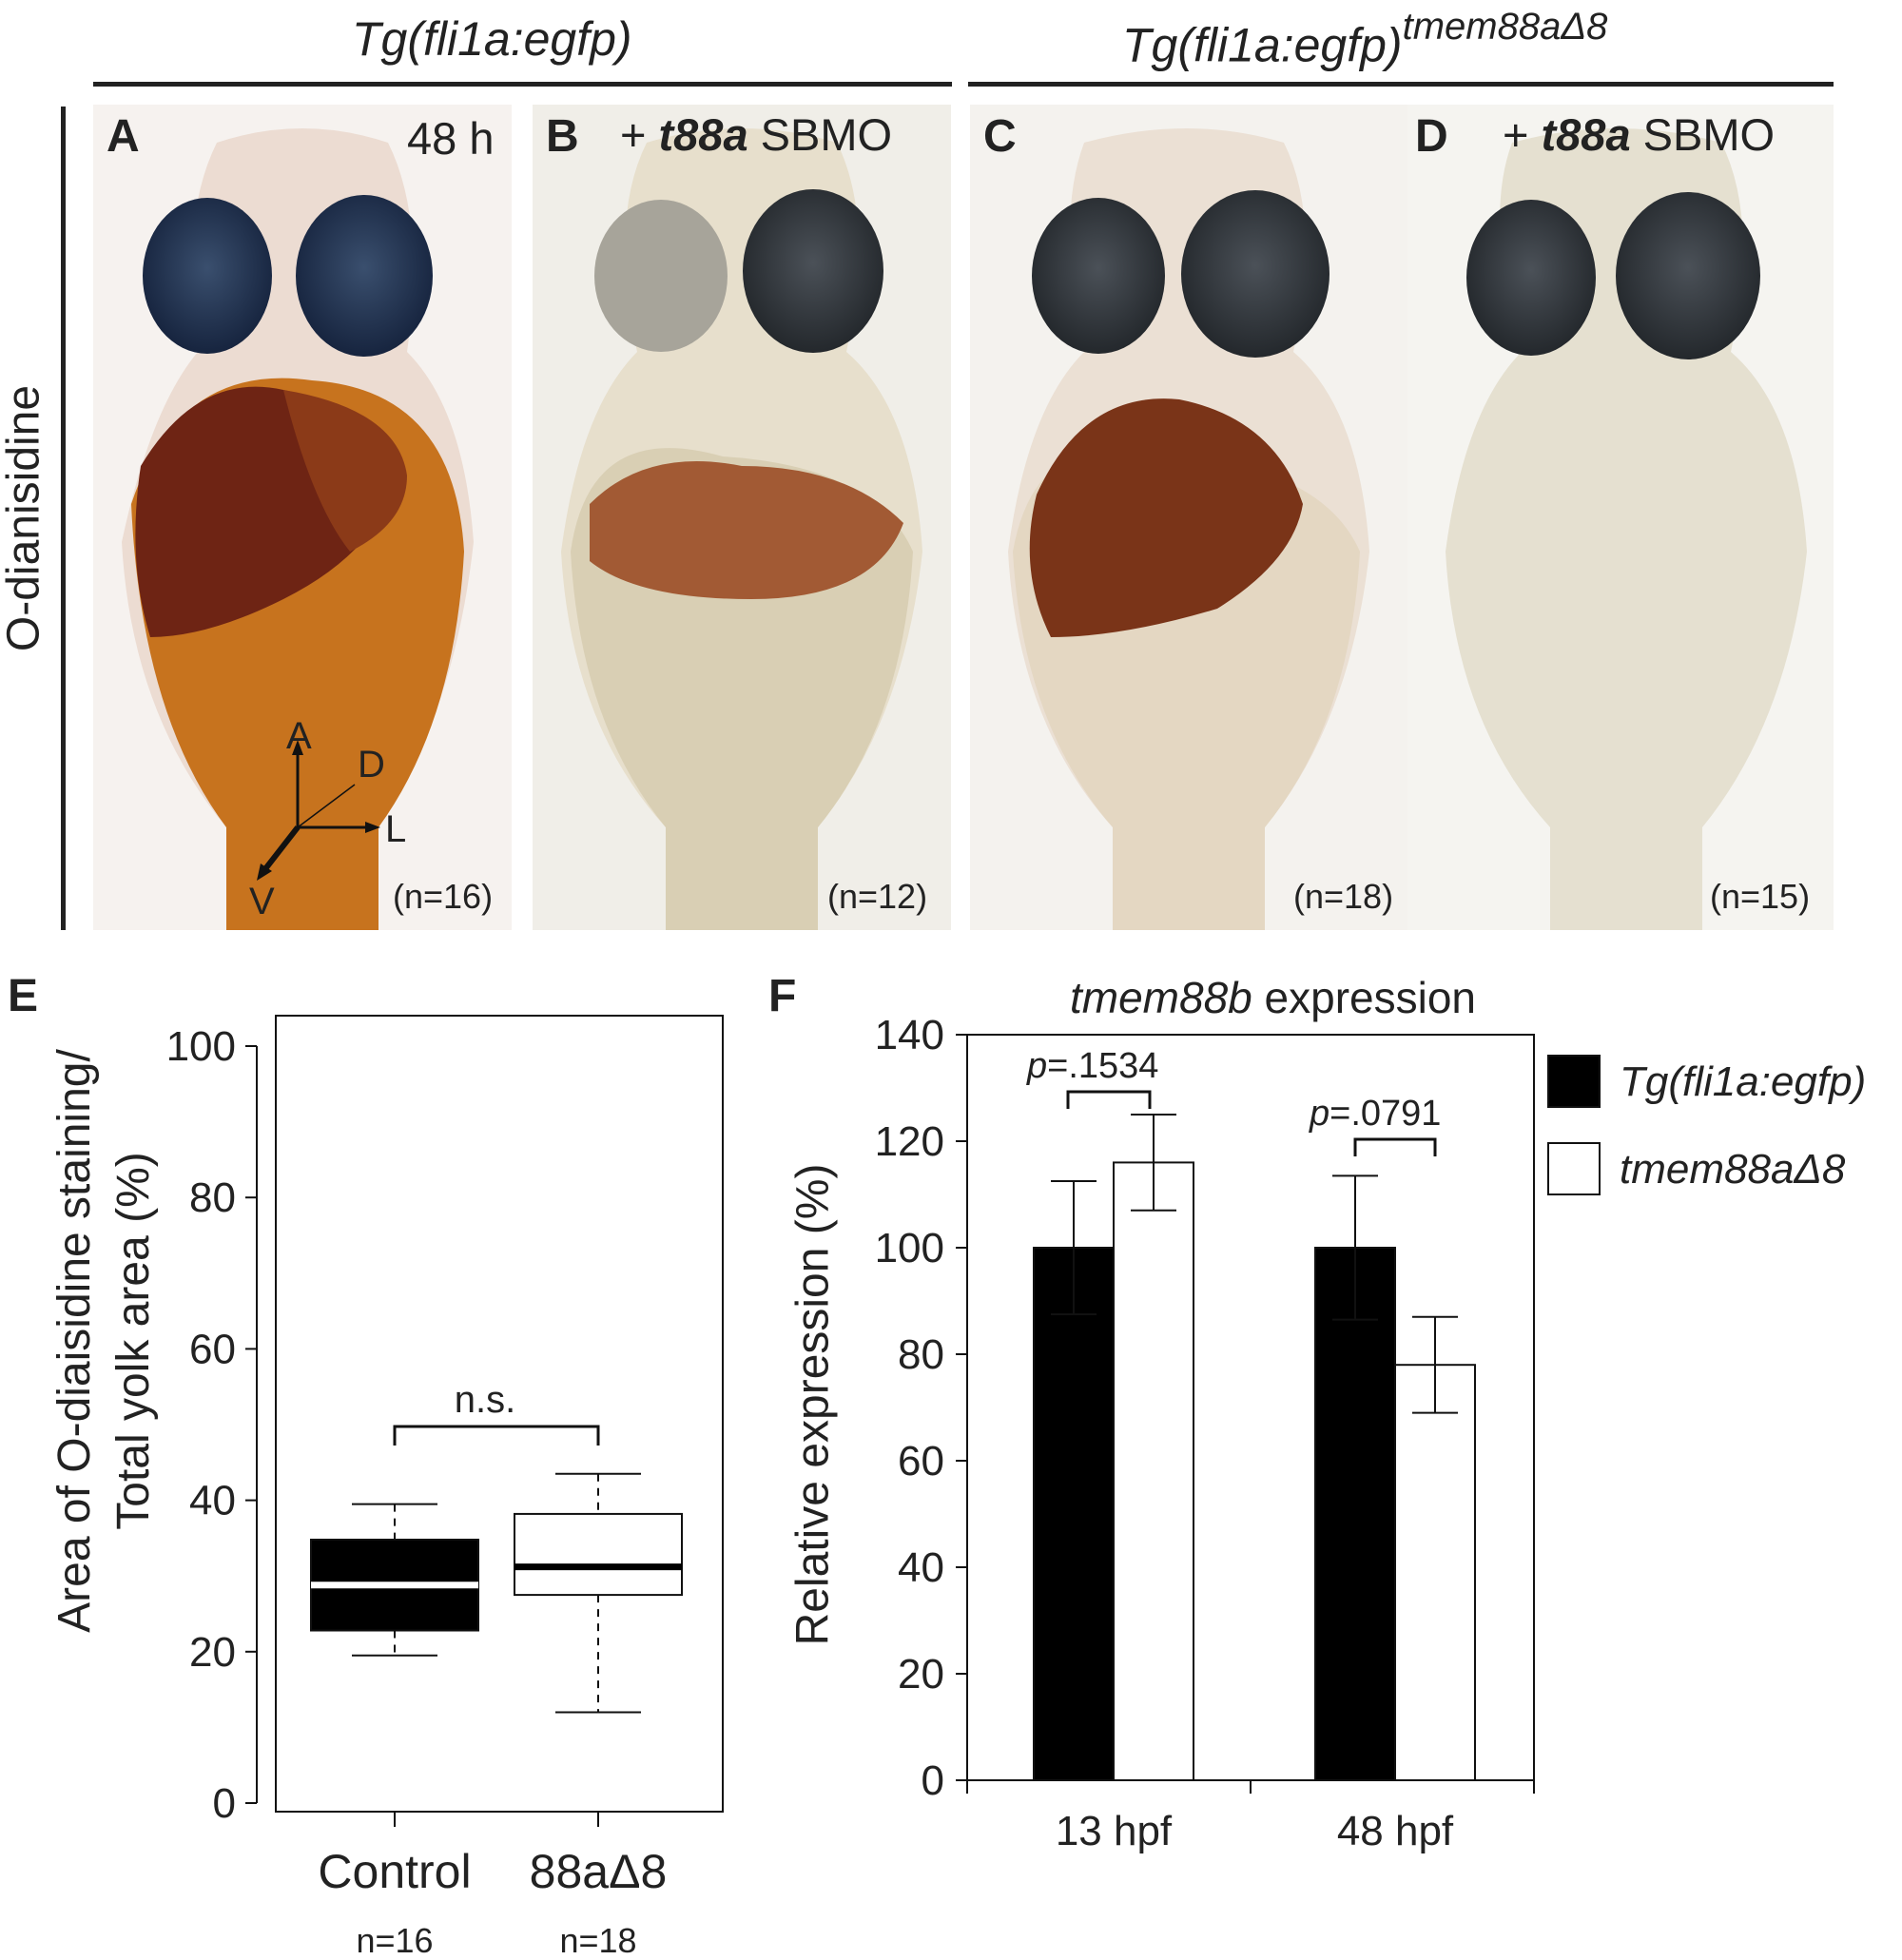 The width and height of the screenshot is (1902, 1960). I want to click on panel-e-significance: n.s., so click(485, 1400).